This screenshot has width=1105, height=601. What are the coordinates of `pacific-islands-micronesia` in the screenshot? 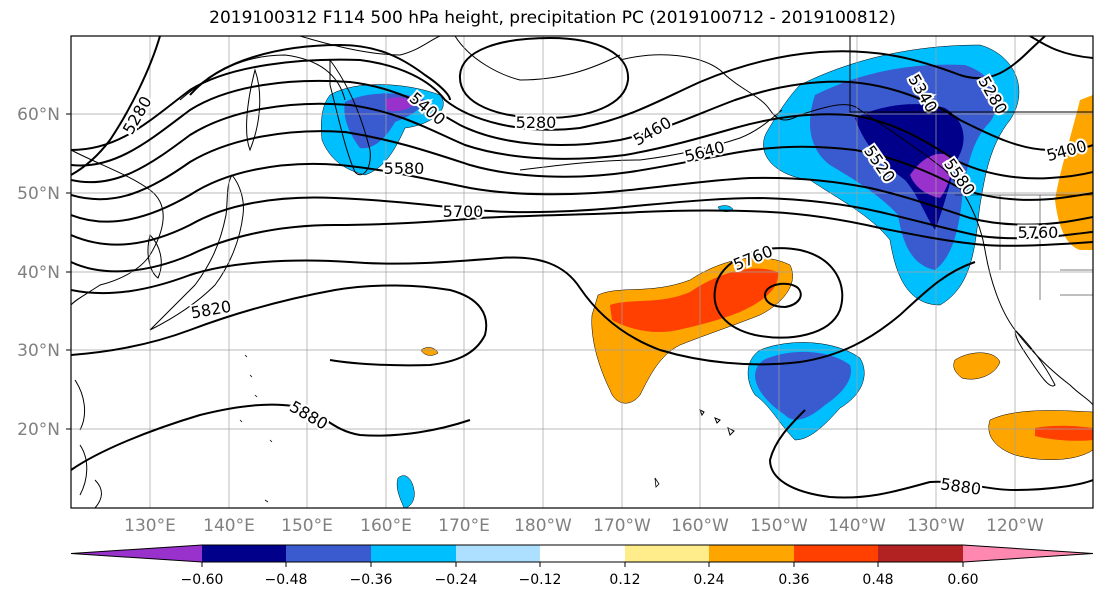 It's located at (449, 428).